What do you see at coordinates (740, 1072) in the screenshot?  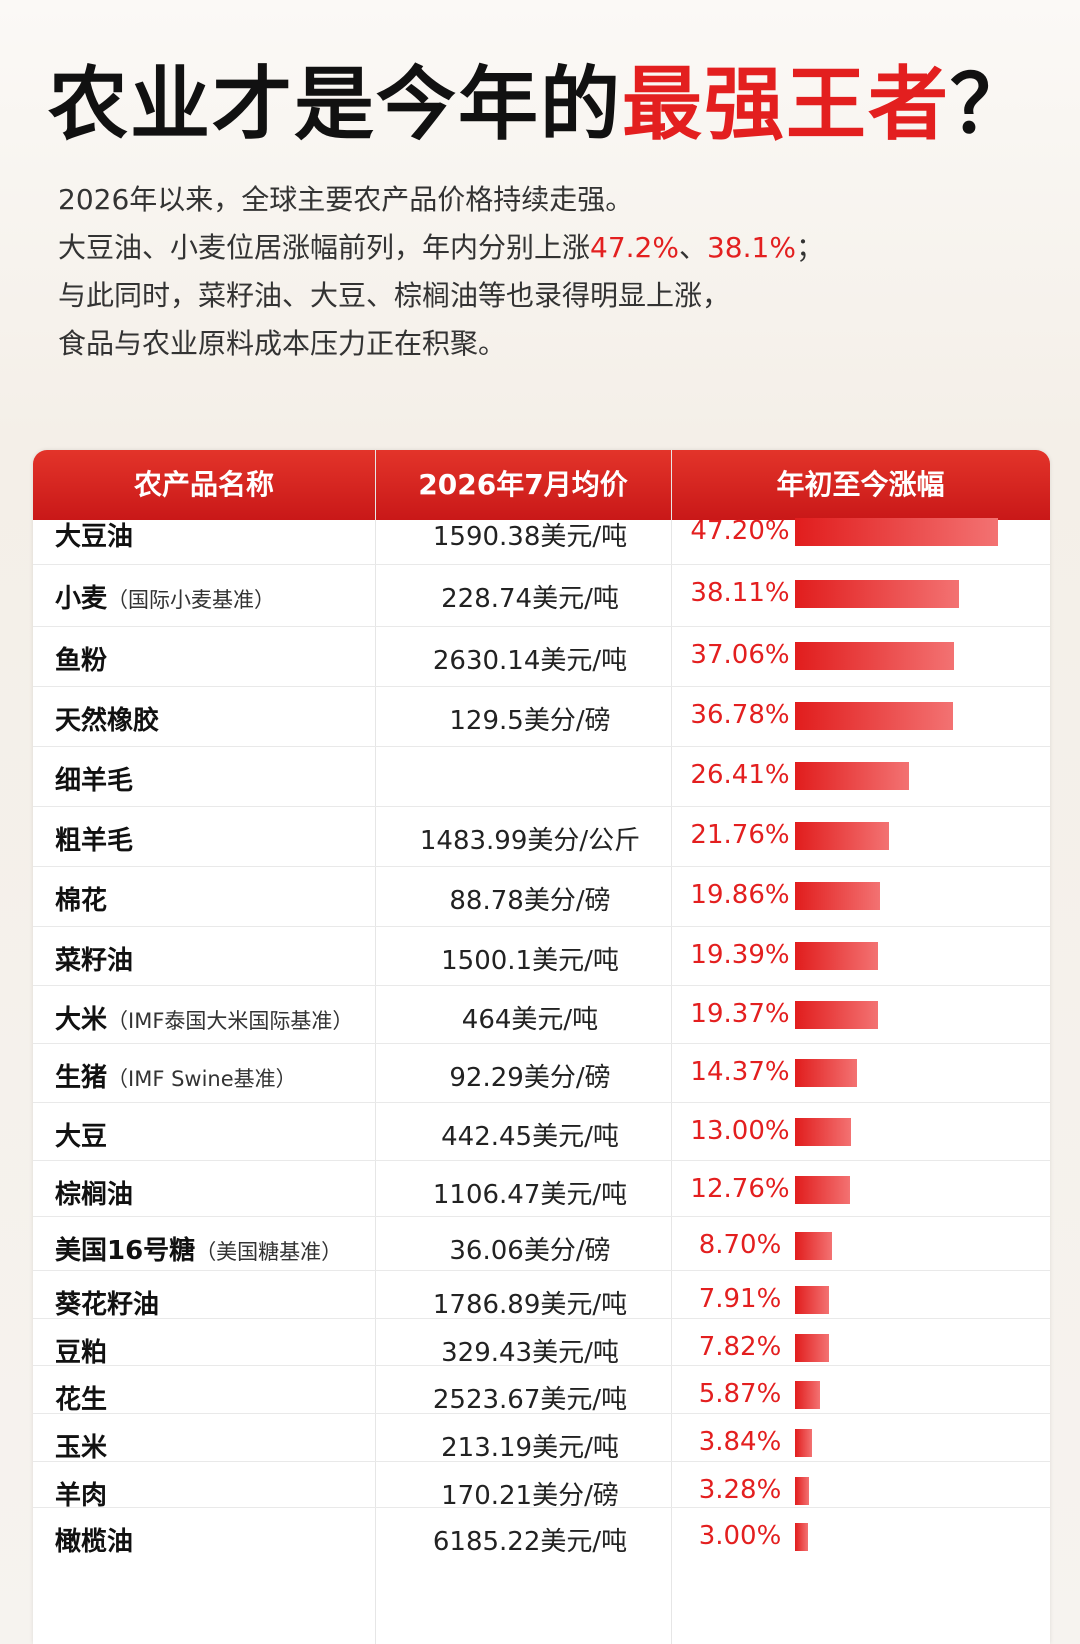 I see `change-label: 14.37%` at bounding box center [740, 1072].